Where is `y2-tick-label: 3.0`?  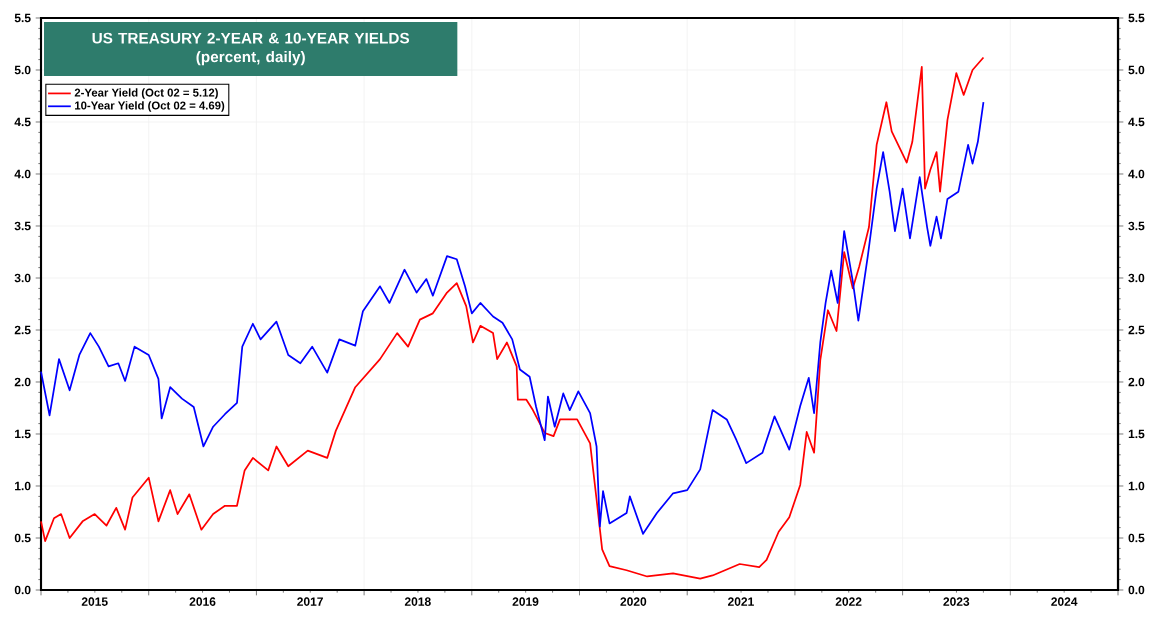
y2-tick-label: 3.0 is located at coordinates (1136, 278).